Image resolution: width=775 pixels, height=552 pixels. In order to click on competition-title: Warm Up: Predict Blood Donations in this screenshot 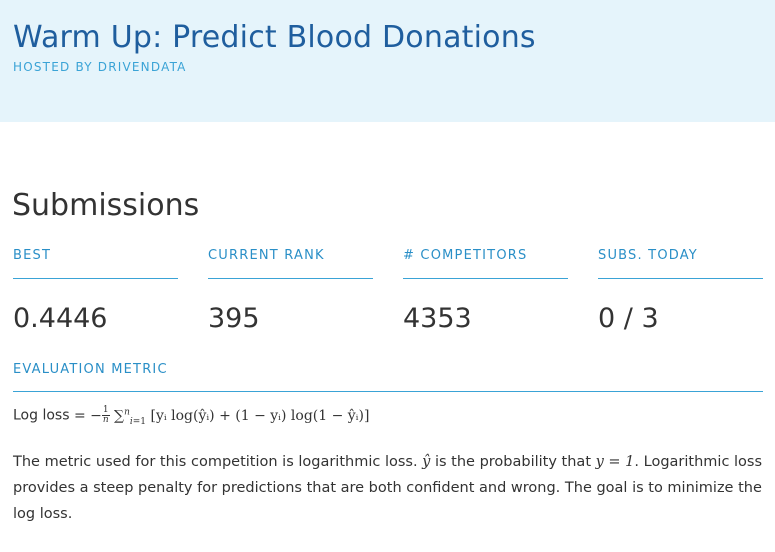, I will do `click(274, 37)`.